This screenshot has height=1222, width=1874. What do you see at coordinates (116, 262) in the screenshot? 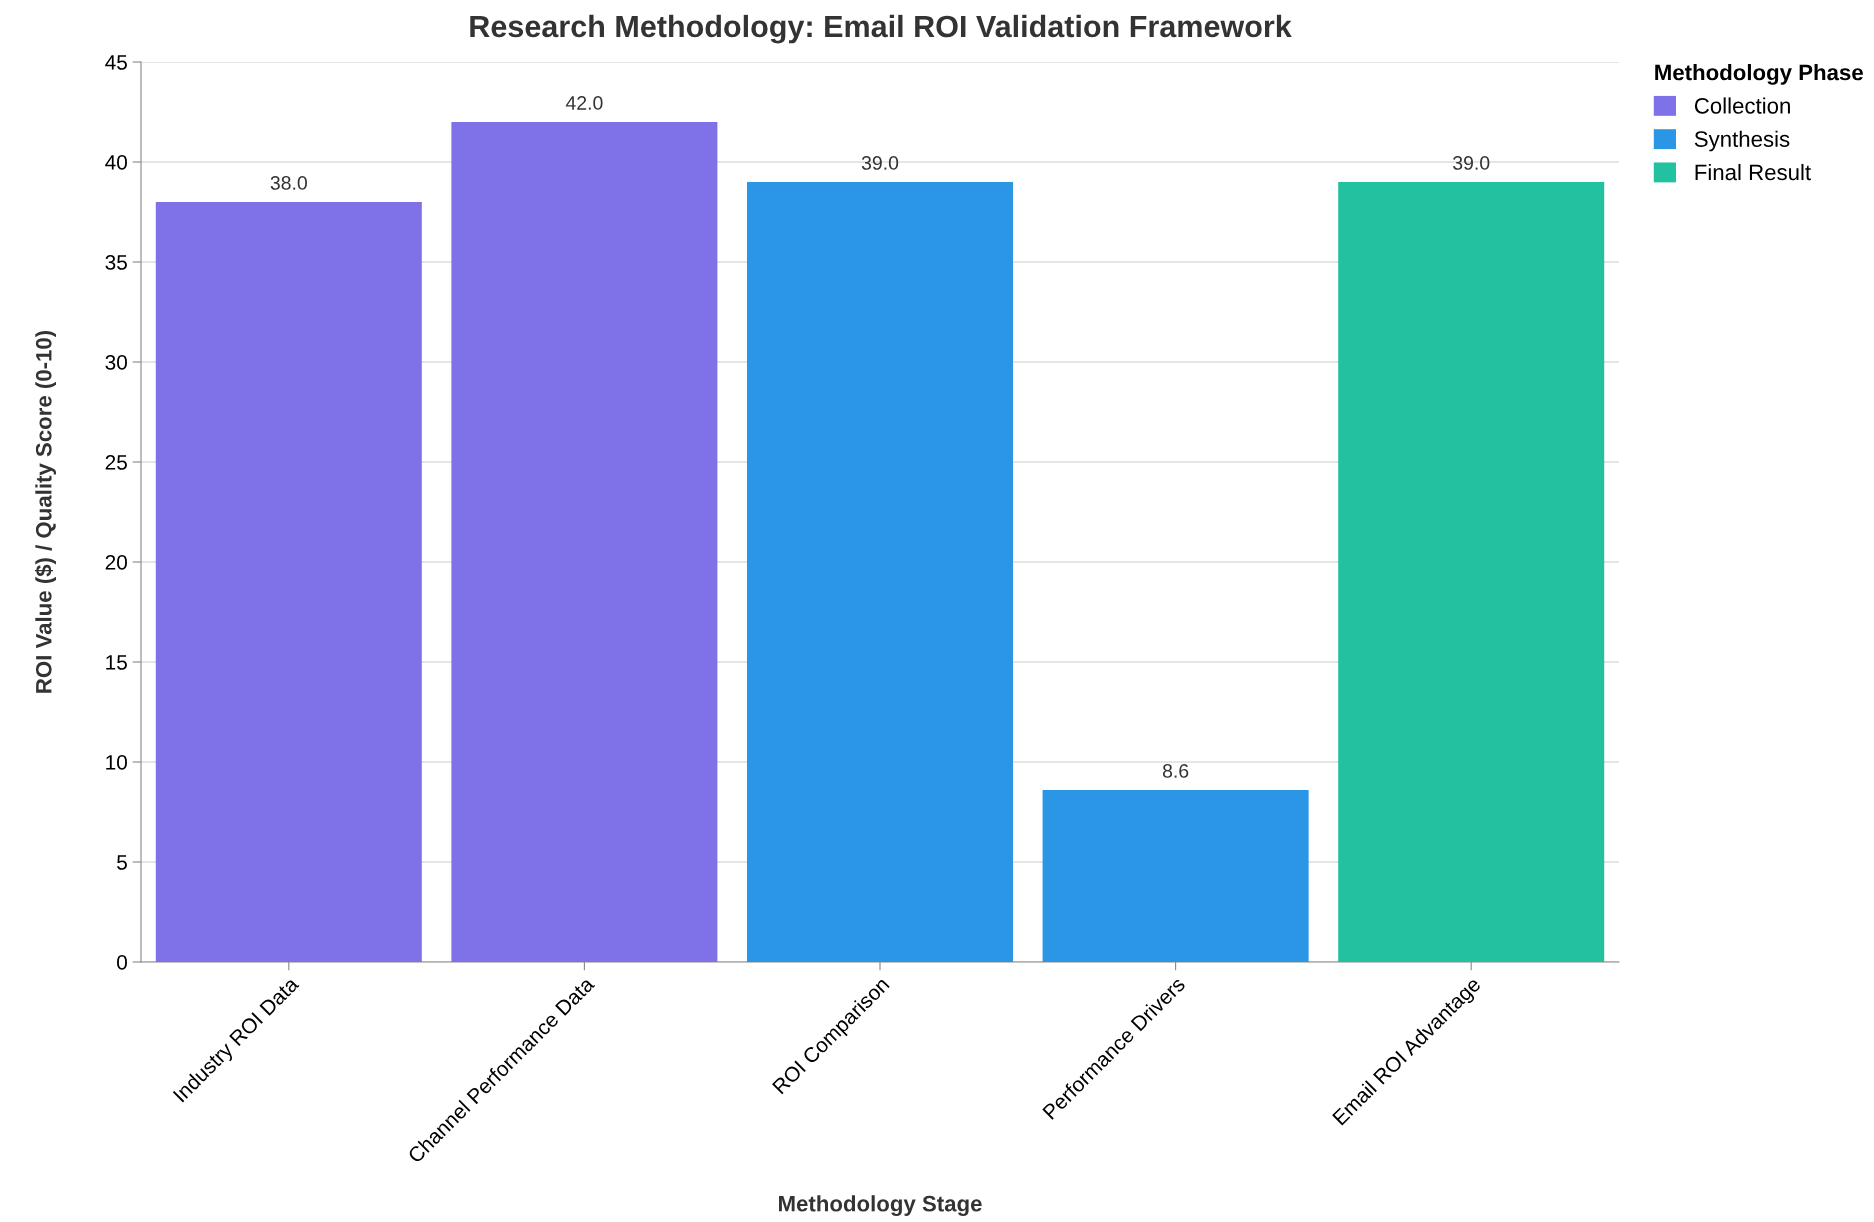
I see `y-tick-label: 35` at bounding box center [116, 262].